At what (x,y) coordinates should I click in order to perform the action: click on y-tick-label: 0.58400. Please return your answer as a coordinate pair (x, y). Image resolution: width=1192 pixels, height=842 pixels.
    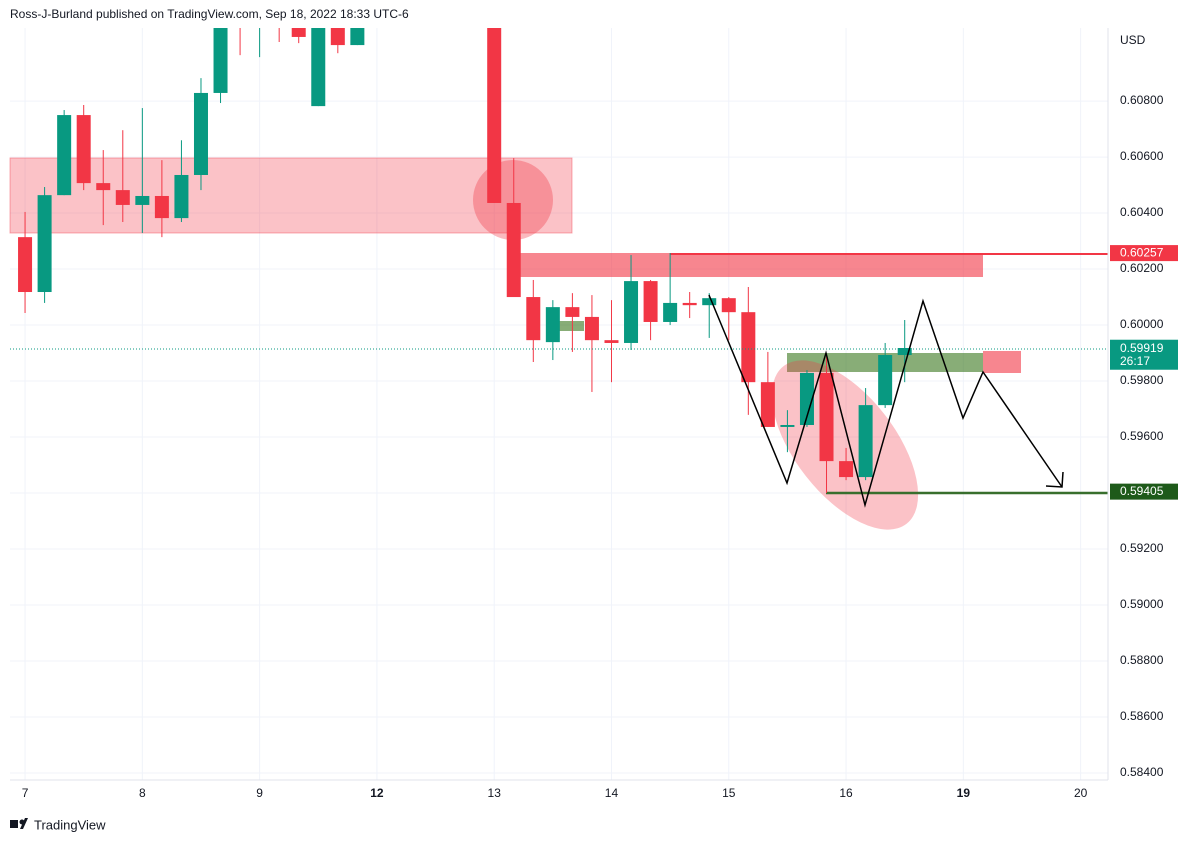
    Looking at the image, I should click on (1142, 772).